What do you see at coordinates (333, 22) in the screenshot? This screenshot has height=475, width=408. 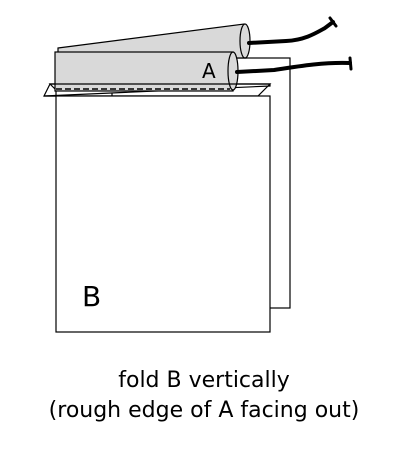 I see `upper-cord-tip-icon` at bounding box center [333, 22].